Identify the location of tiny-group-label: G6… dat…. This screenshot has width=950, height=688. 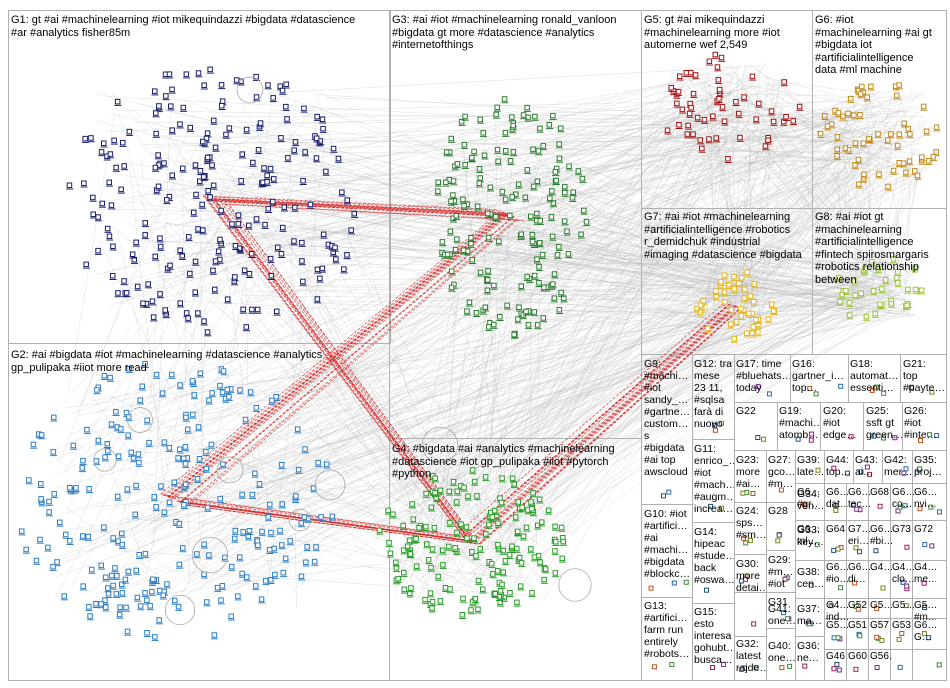
(837, 498).